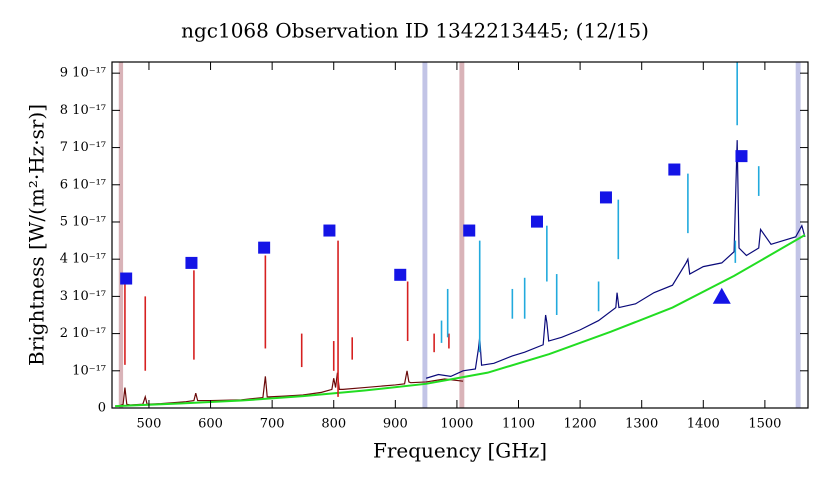 This screenshot has height=484, width=830. I want to click on y-tick-label: 9 10⁻¹⁷, so click(83, 73).